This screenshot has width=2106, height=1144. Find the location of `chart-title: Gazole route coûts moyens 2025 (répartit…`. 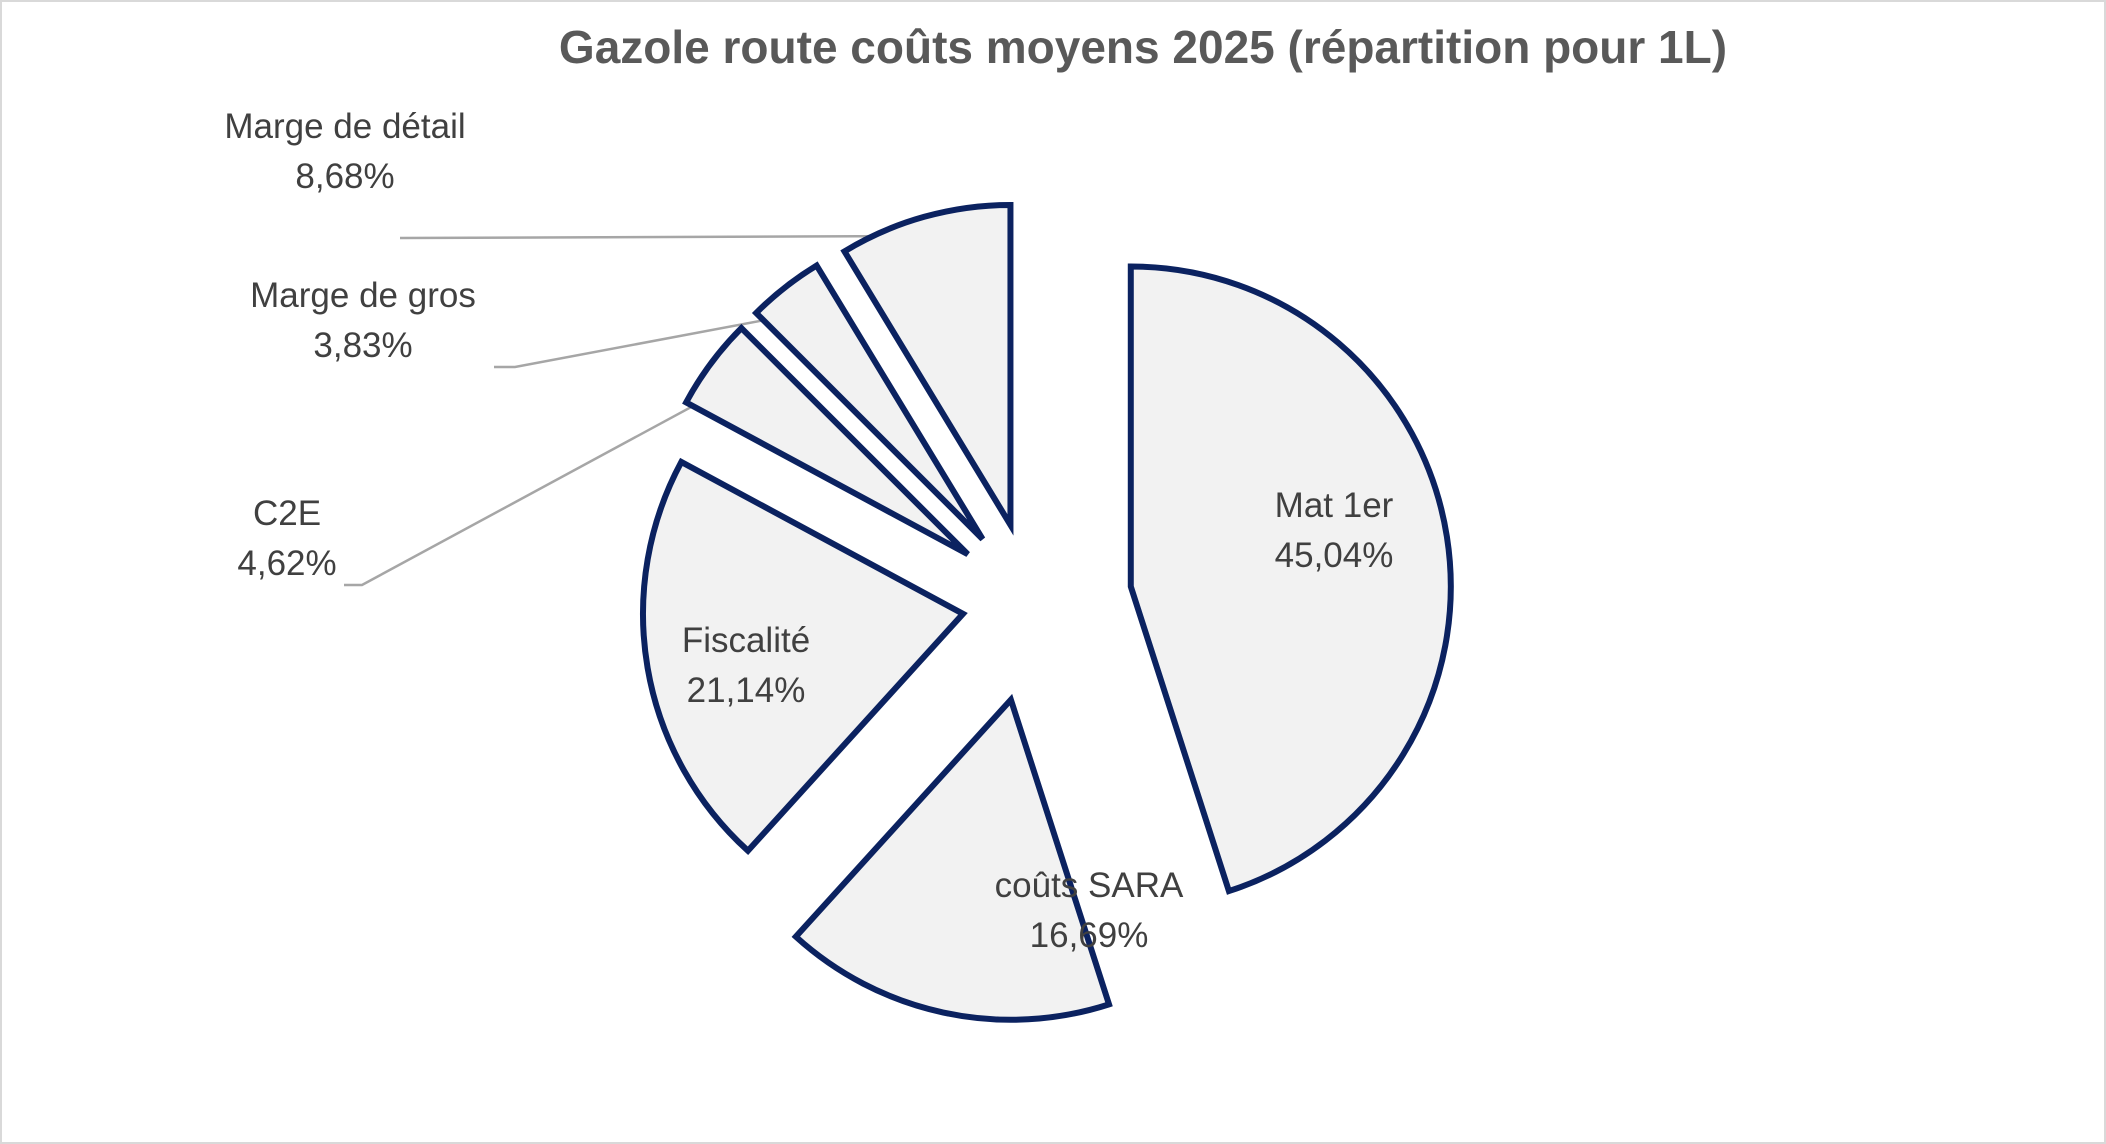

chart-title: Gazole route coûts moyens 2025 (répartit… is located at coordinates (1143, 47).